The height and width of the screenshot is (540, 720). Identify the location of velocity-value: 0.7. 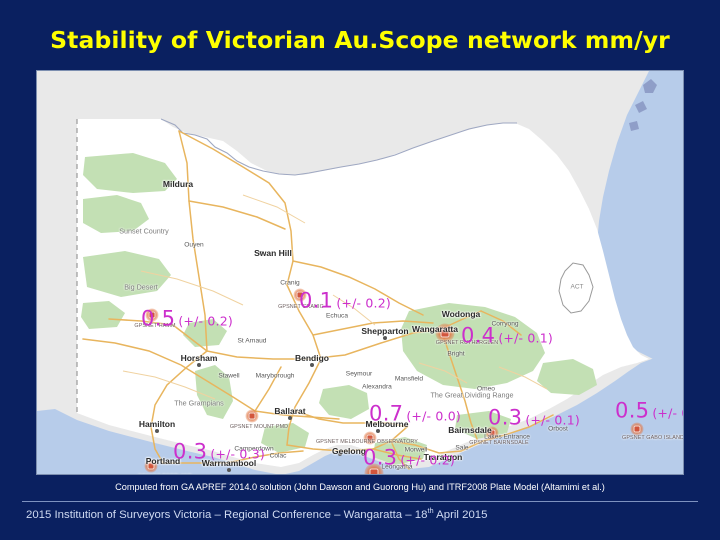
(386, 413).